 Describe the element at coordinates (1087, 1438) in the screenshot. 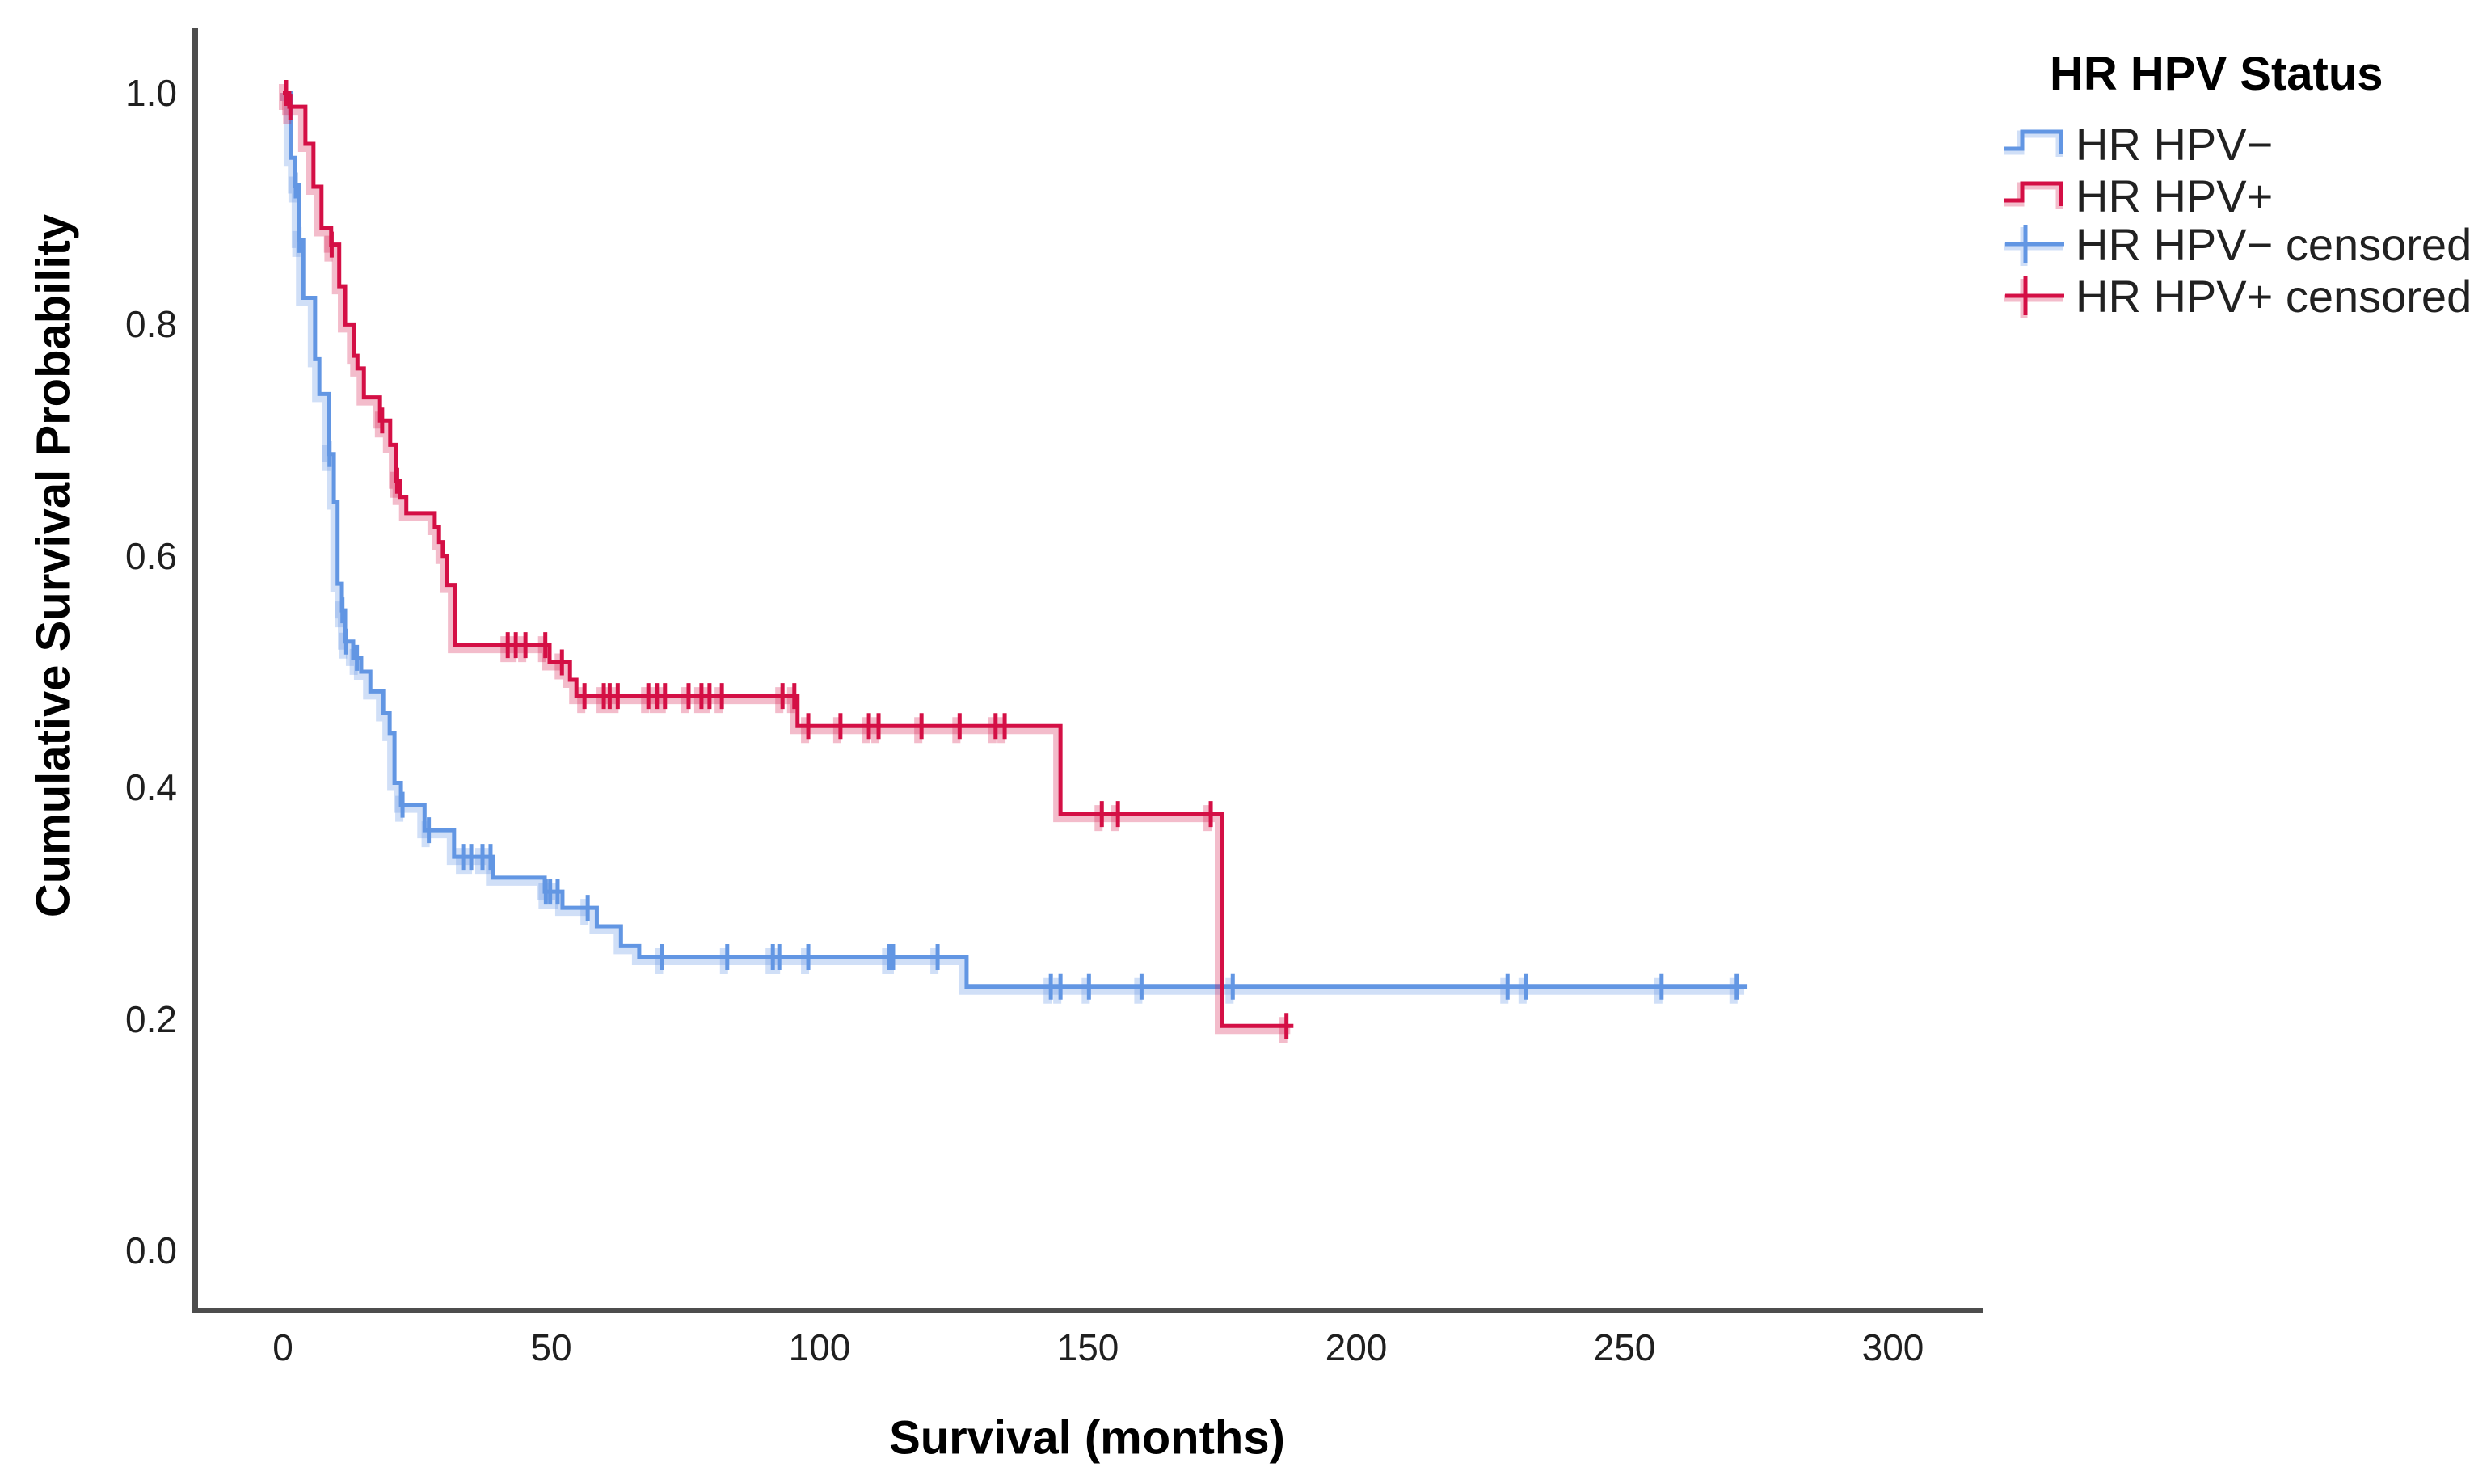

I see `x-axis-title: Survival (months)` at that location.